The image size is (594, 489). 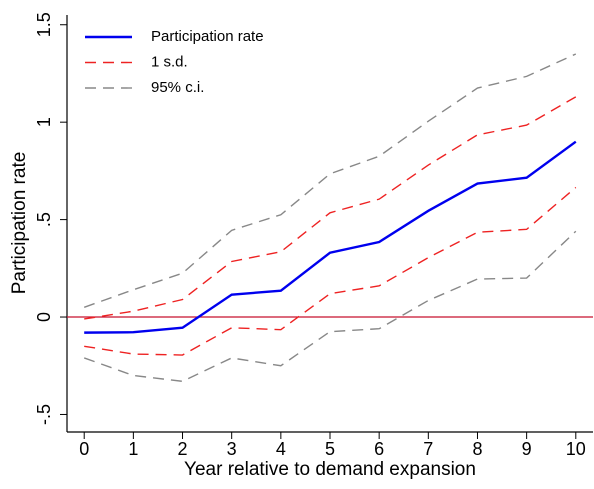 I want to click on x-tick-label: 2, so click(x=183, y=449).